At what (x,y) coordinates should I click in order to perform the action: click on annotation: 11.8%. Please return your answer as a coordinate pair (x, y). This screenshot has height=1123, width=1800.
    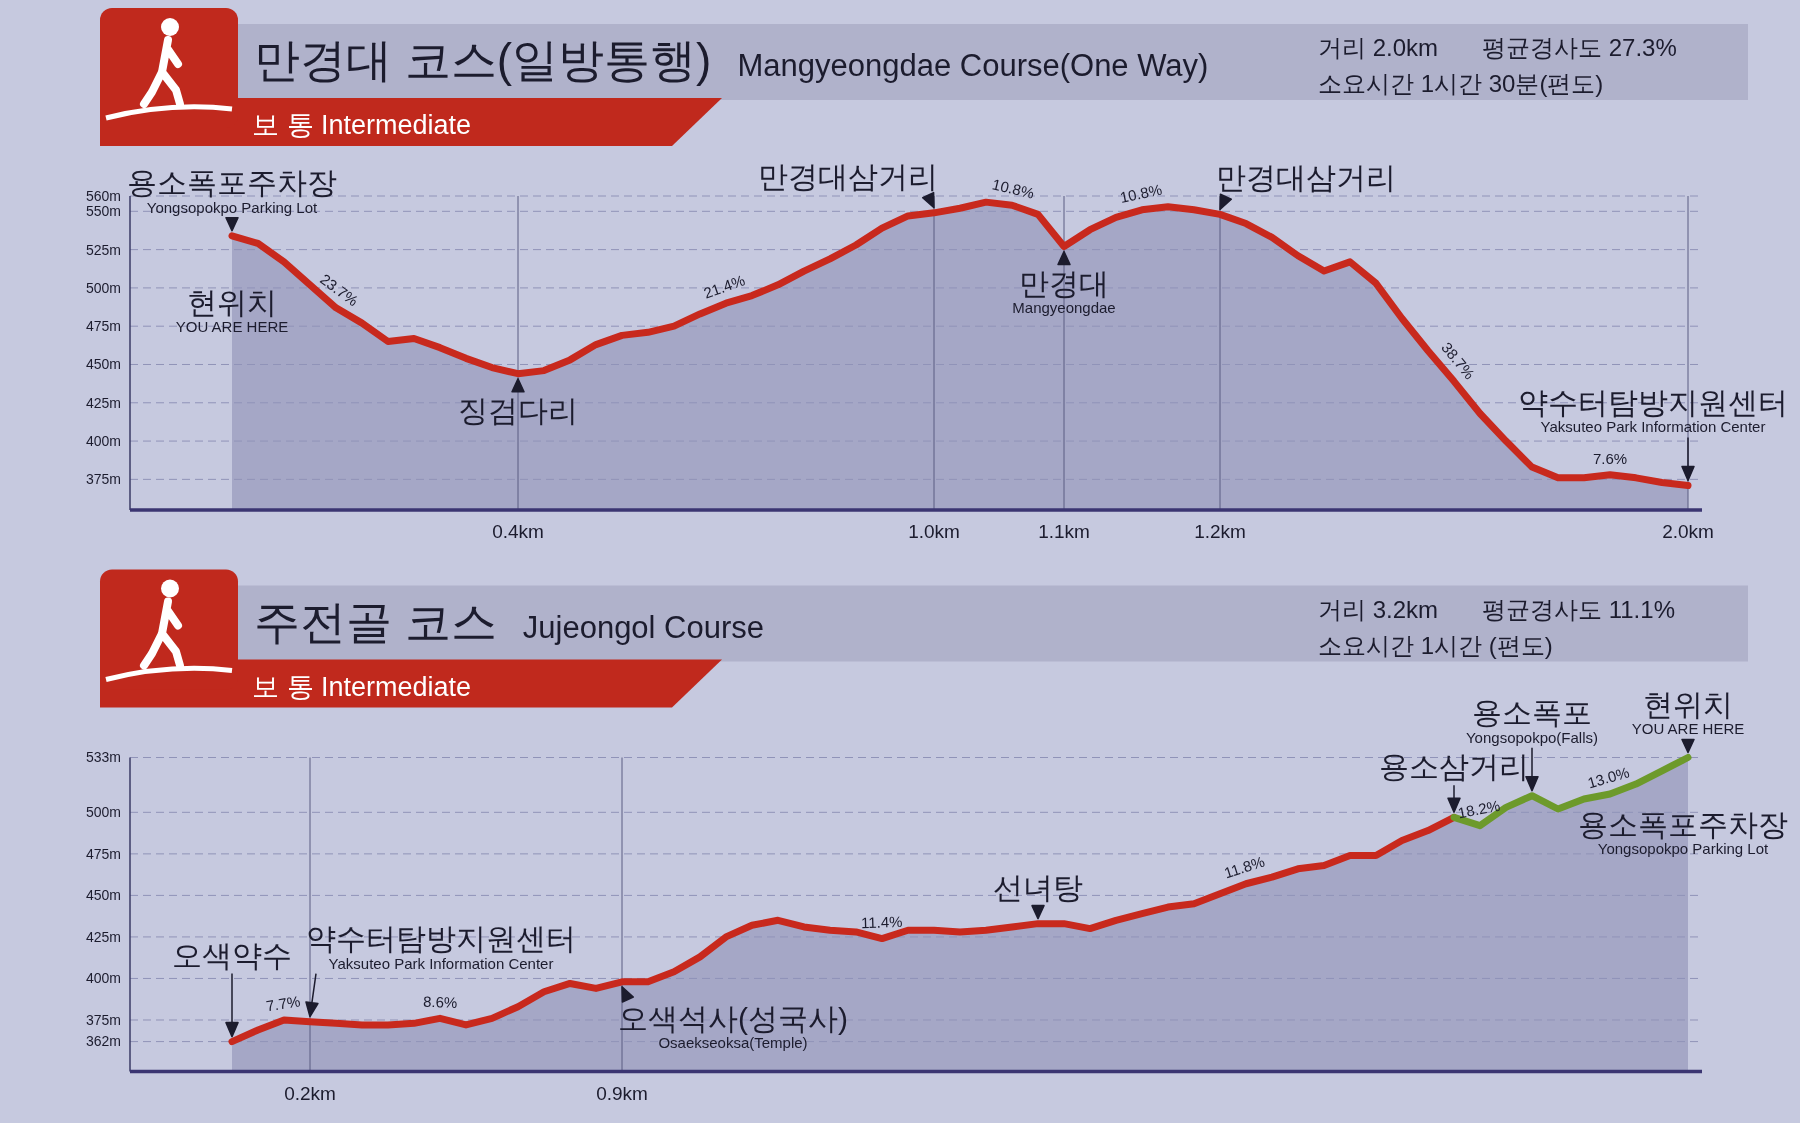
    Looking at the image, I should click on (1244, 867).